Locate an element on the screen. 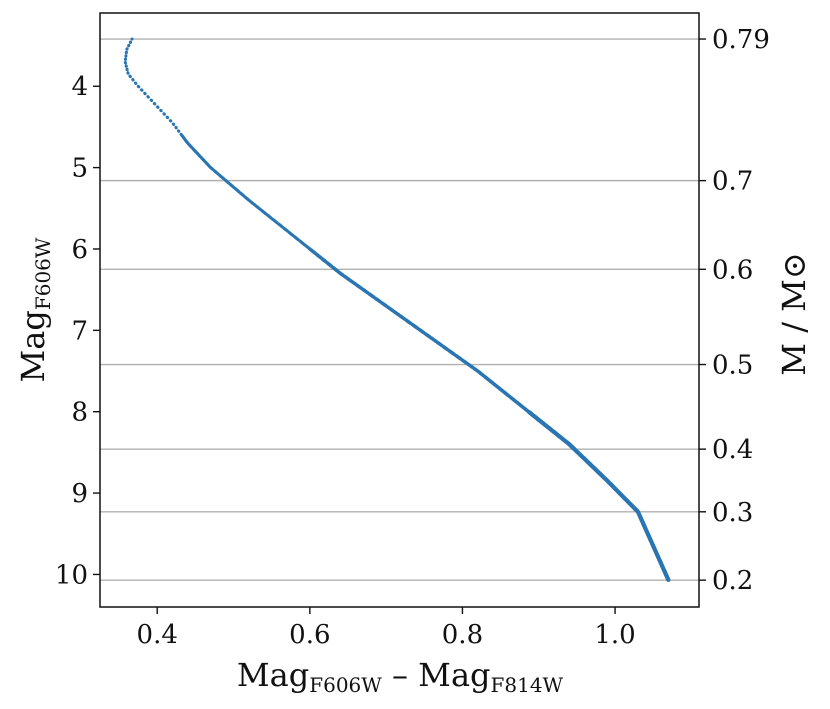  x-axis: 0.4 0.6 0.8 1.0 is located at coordinates (386, 628).